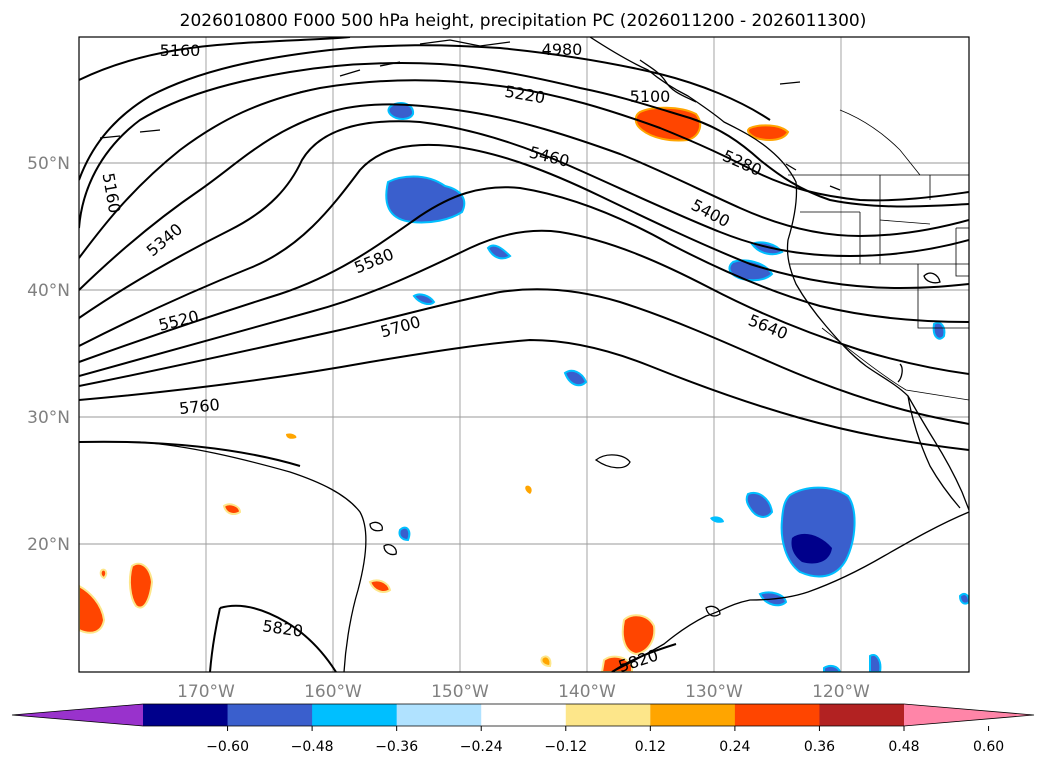 The height and width of the screenshot is (765, 1047). What do you see at coordinates (48, 291) in the screenshot?
I see `lat-label: 40°N` at bounding box center [48, 291].